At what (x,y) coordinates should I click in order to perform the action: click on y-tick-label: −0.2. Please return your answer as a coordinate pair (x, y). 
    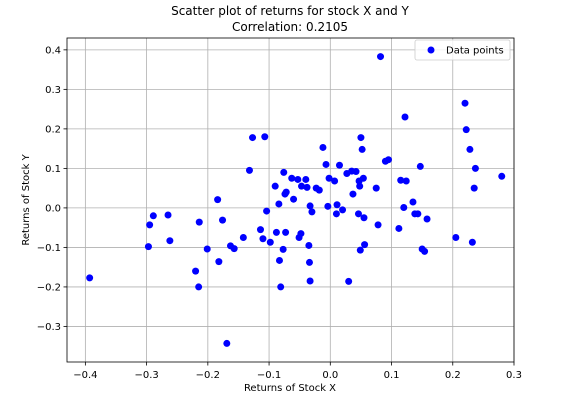
    Looking at the image, I should click on (49, 287).